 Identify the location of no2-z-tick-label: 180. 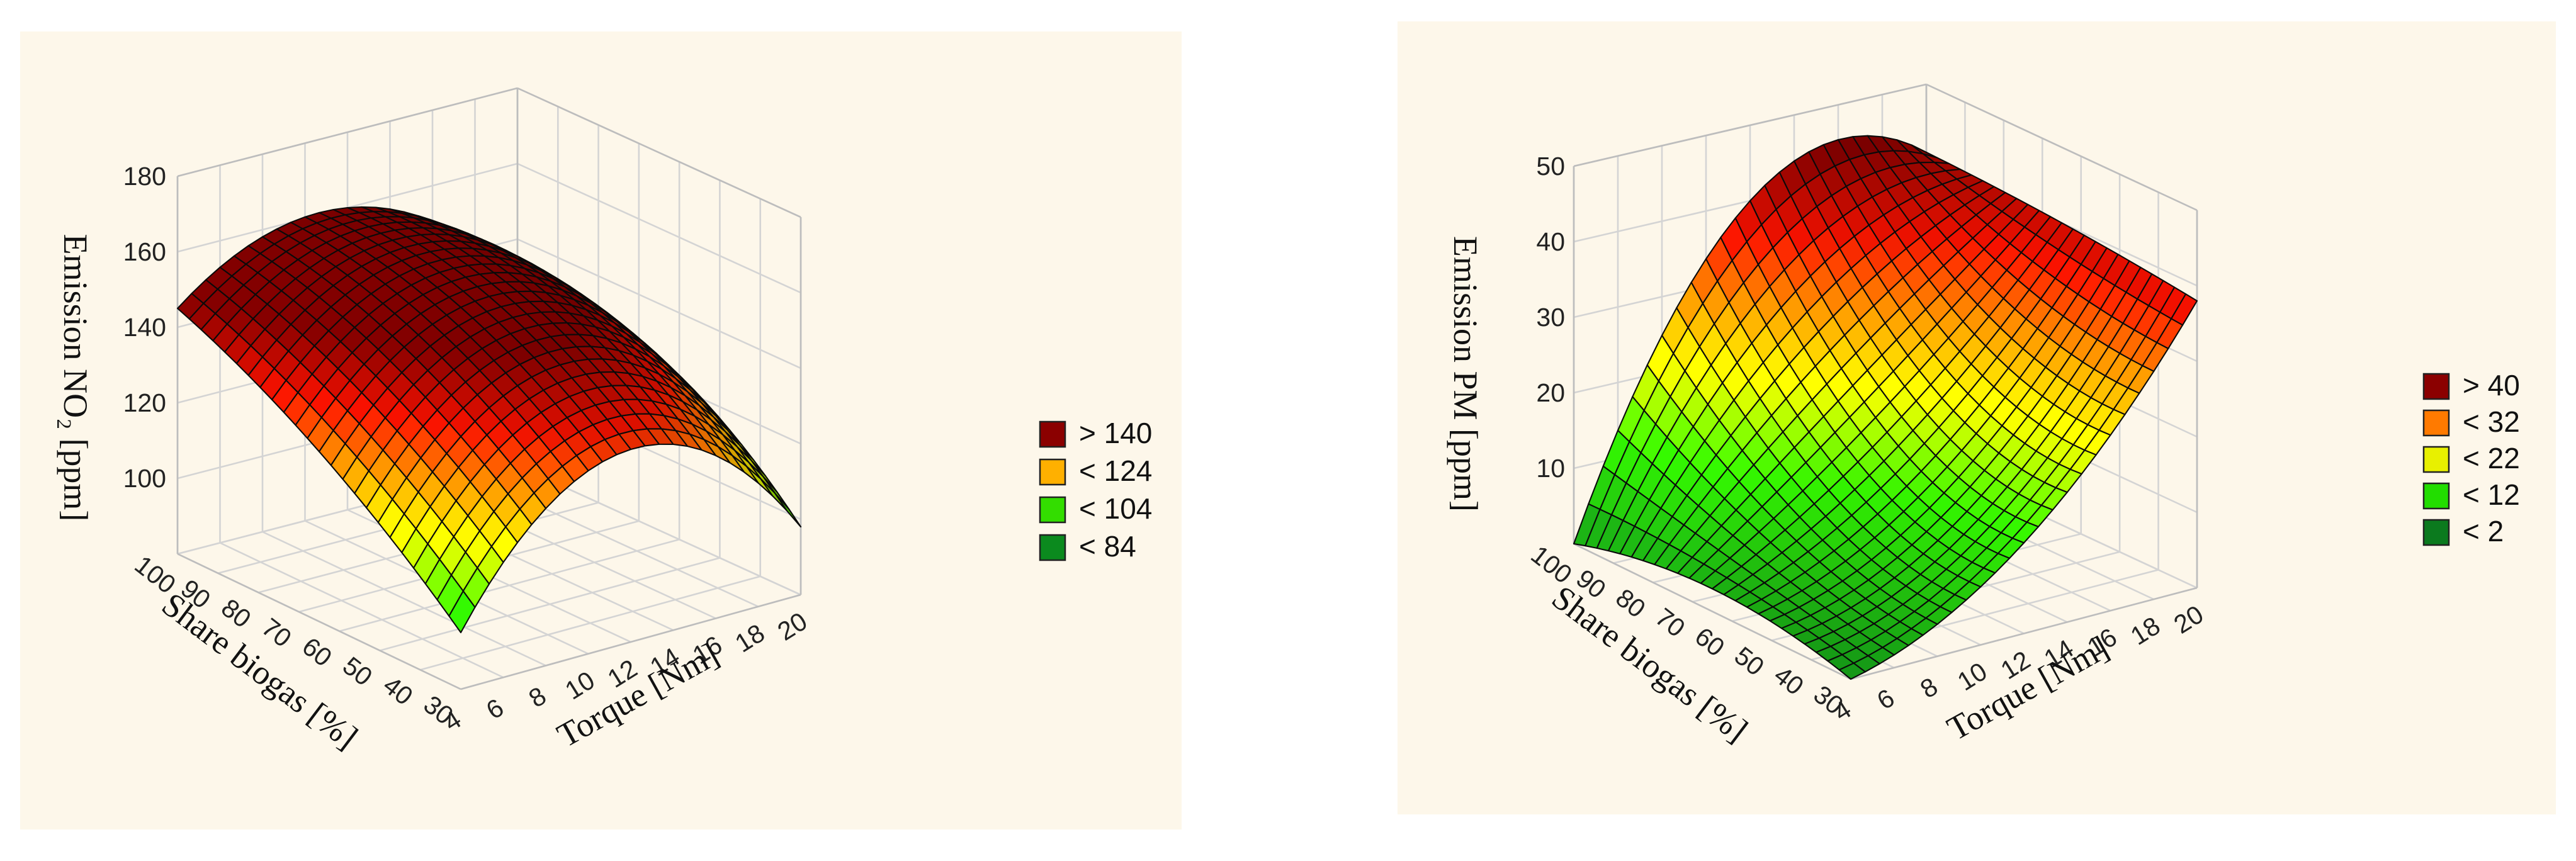
(144, 177).